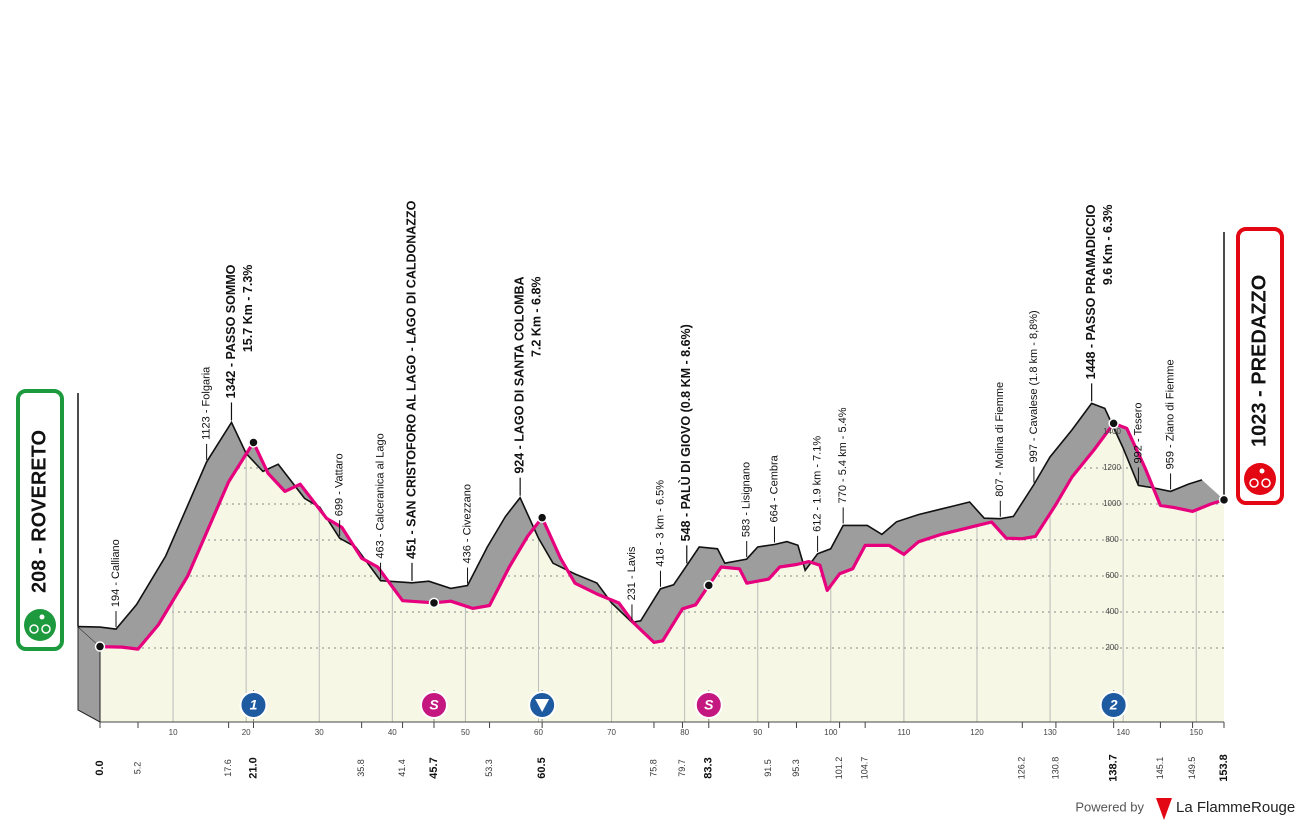  What do you see at coordinates (1259, 361) in the screenshot?
I see `finish-label: 1023 - PREDAZZO` at bounding box center [1259, 361].